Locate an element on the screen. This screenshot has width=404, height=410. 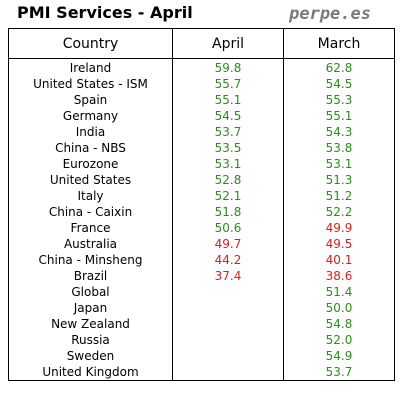
table-header: Country April March is located at coordinates (201, 43).